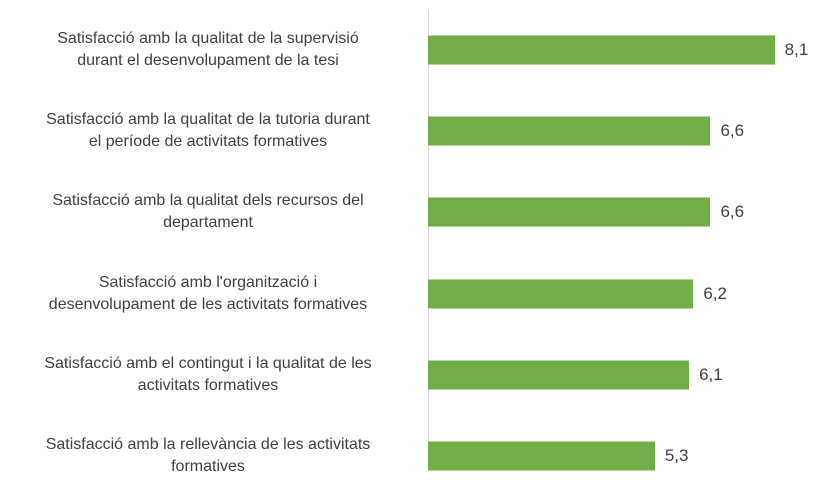 The image size is (821, 491). Describe the element at coordinates (715, 293) in the screenshot. I see `value-label: 6,2` at that location.